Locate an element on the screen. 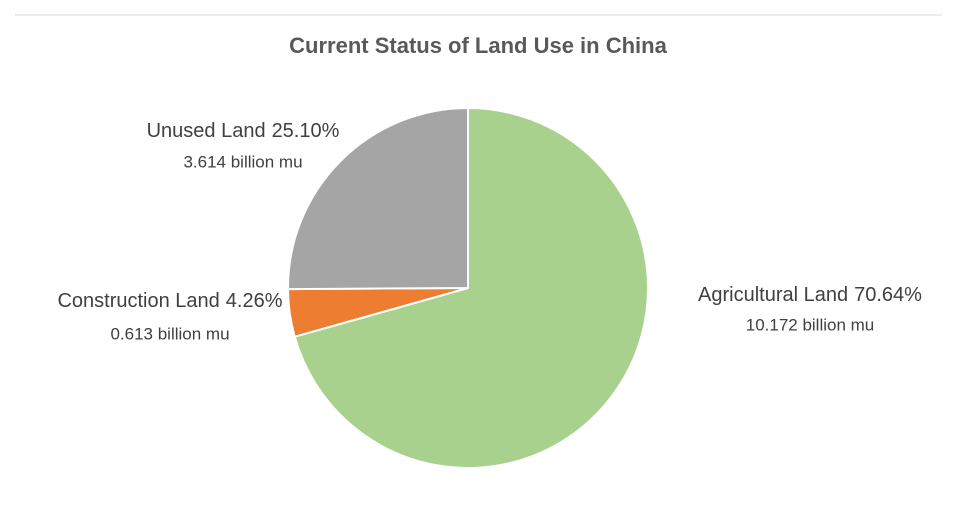  value-label: 70.64% is located at coordinates (888, 295).